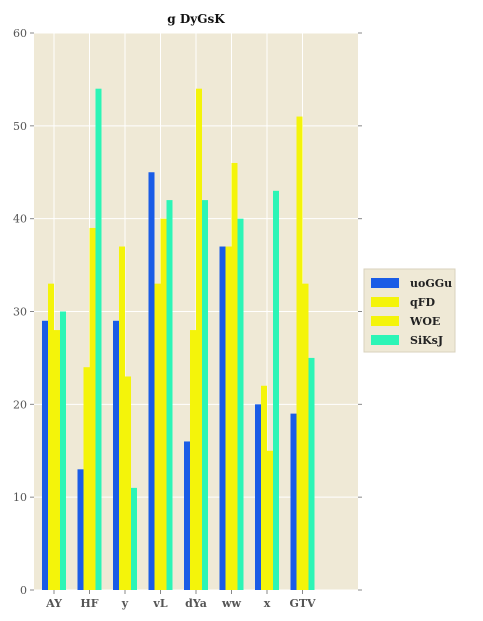 The image size is (483, 621). Describe the element at coordinates (426, 340) in the screenshot. I see `legend-label-SiKsJ: SiKsJ` at that location.